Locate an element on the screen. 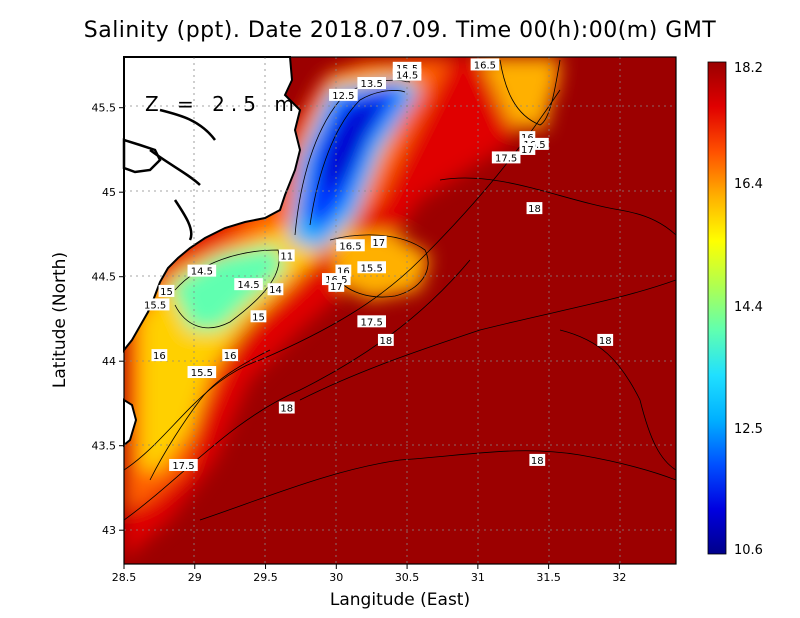  svg-text: 11 is located at coordinates (286, 256).